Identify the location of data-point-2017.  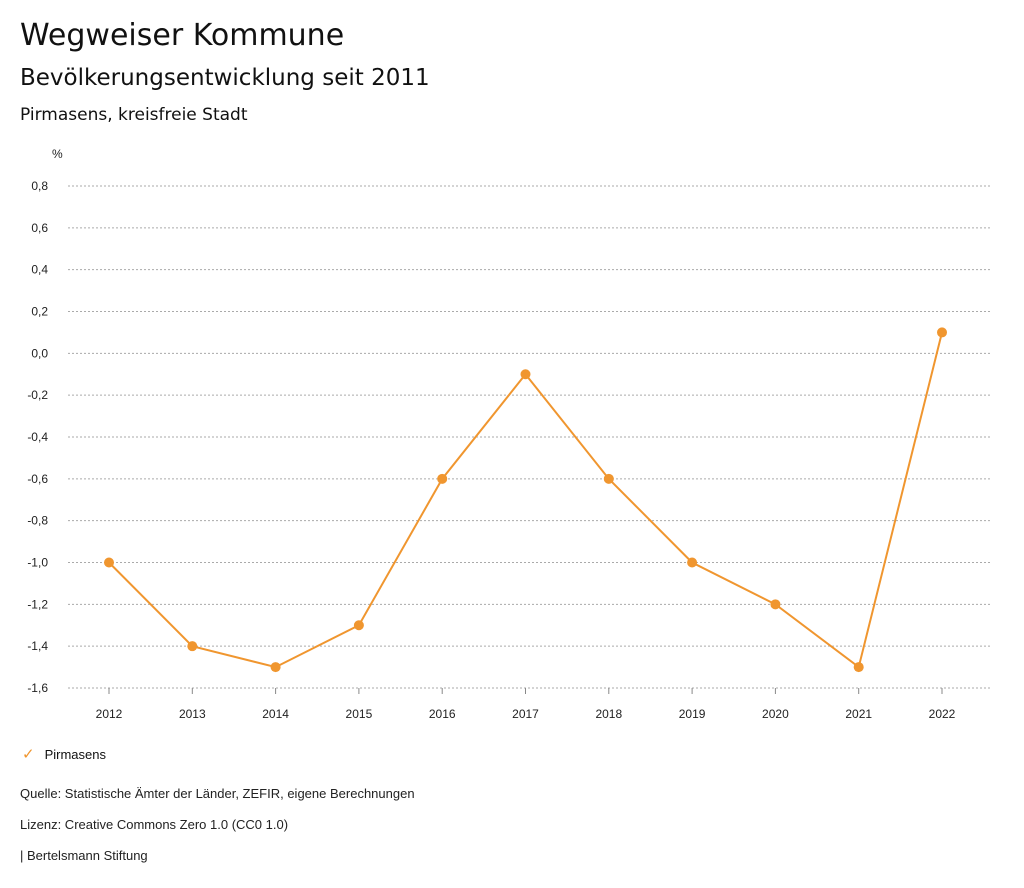
(525, 374).